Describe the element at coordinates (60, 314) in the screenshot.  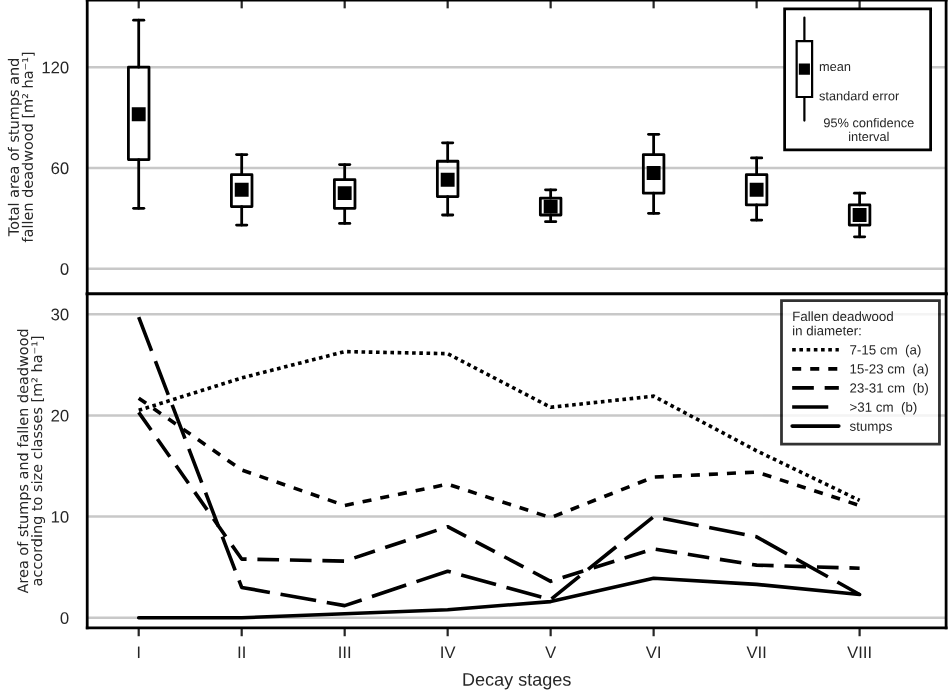
I see `y-tick-label: 30` at that location.